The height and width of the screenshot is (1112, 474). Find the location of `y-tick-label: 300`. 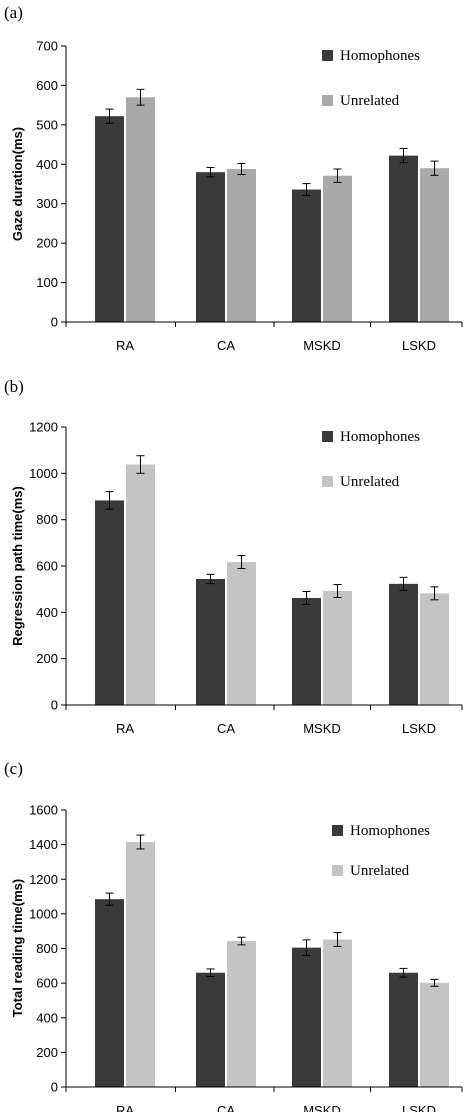

y-tick-label: 300 is located at coordinates (47, 203).